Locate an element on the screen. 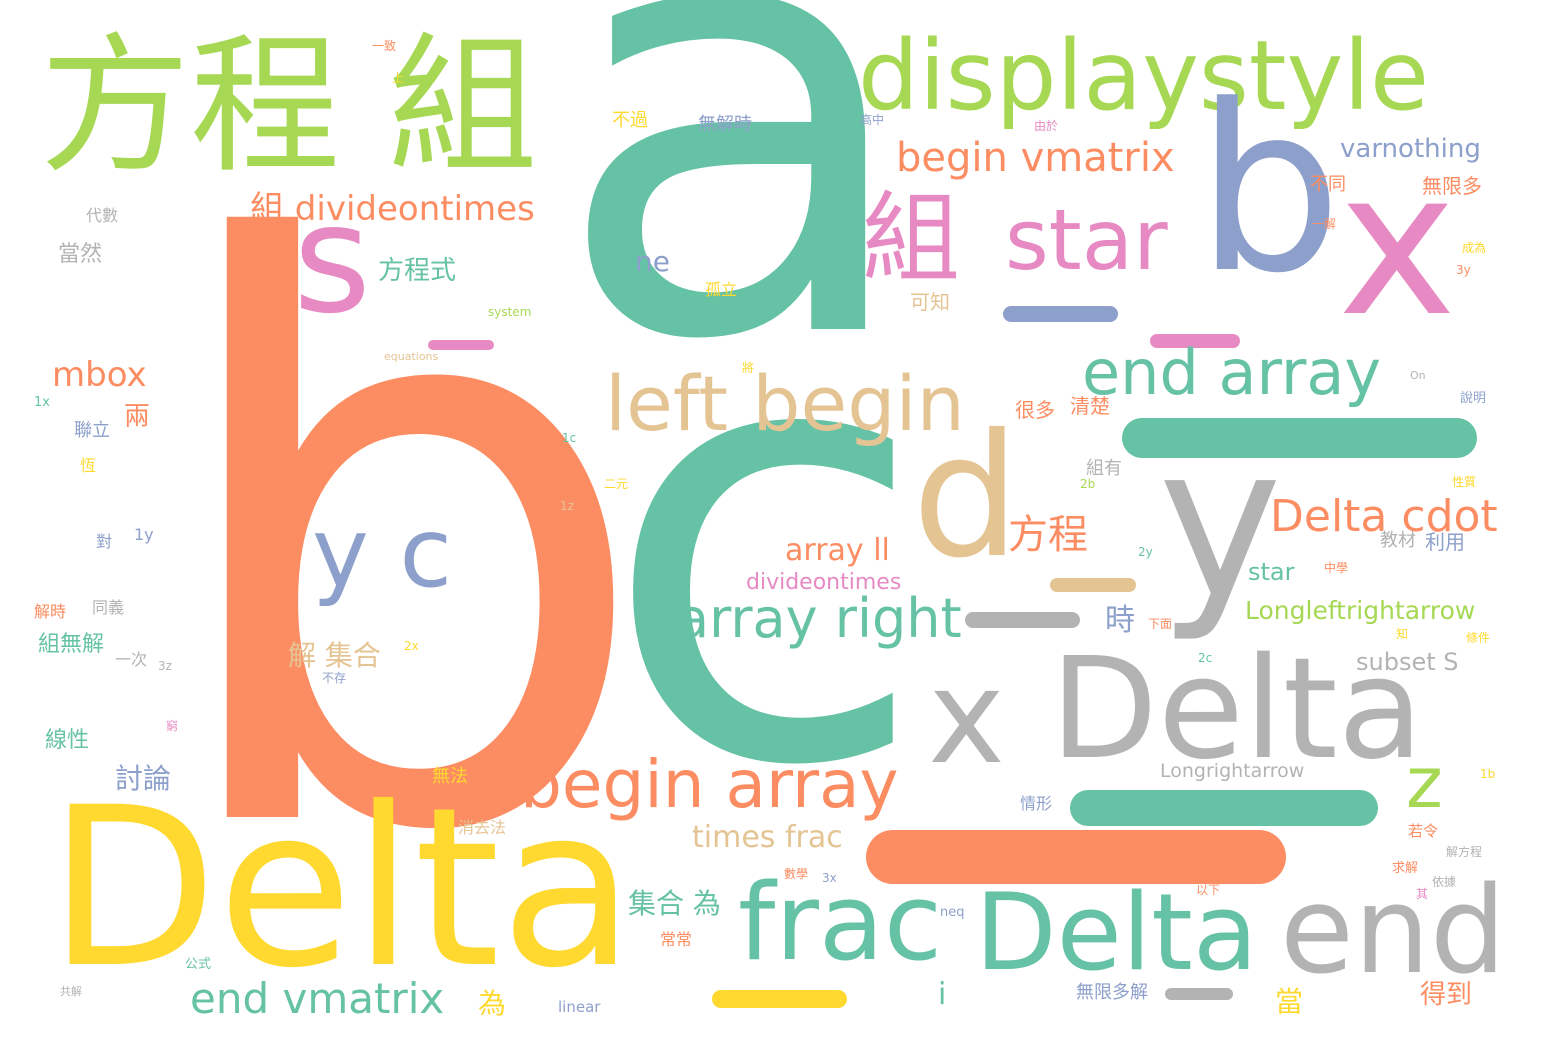  word-delta-cdot: Delta cdot is located at coordinates (1384, 516).